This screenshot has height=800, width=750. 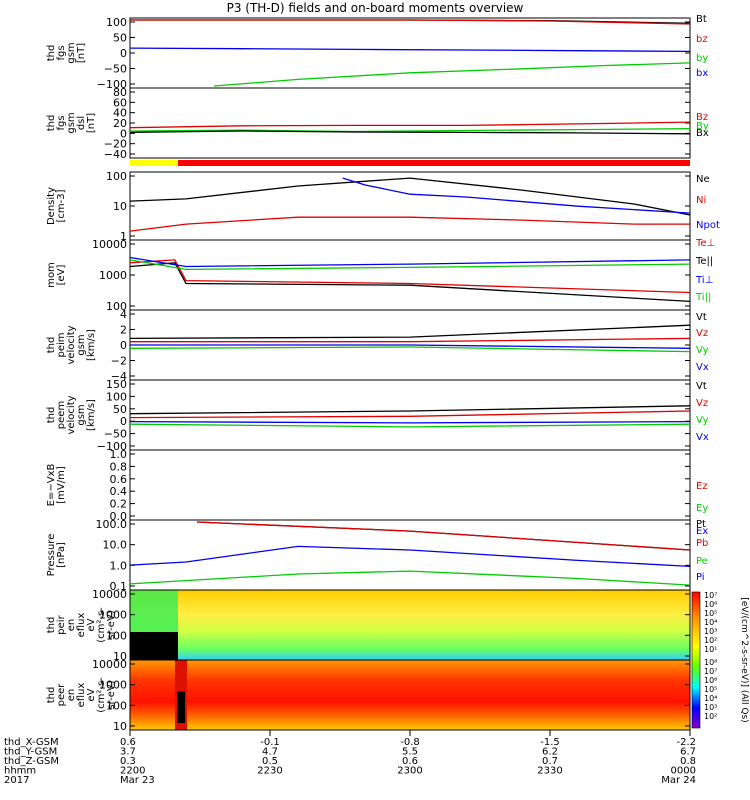 I want to click on y-tick-label: 40, so click(x=120, y=113).